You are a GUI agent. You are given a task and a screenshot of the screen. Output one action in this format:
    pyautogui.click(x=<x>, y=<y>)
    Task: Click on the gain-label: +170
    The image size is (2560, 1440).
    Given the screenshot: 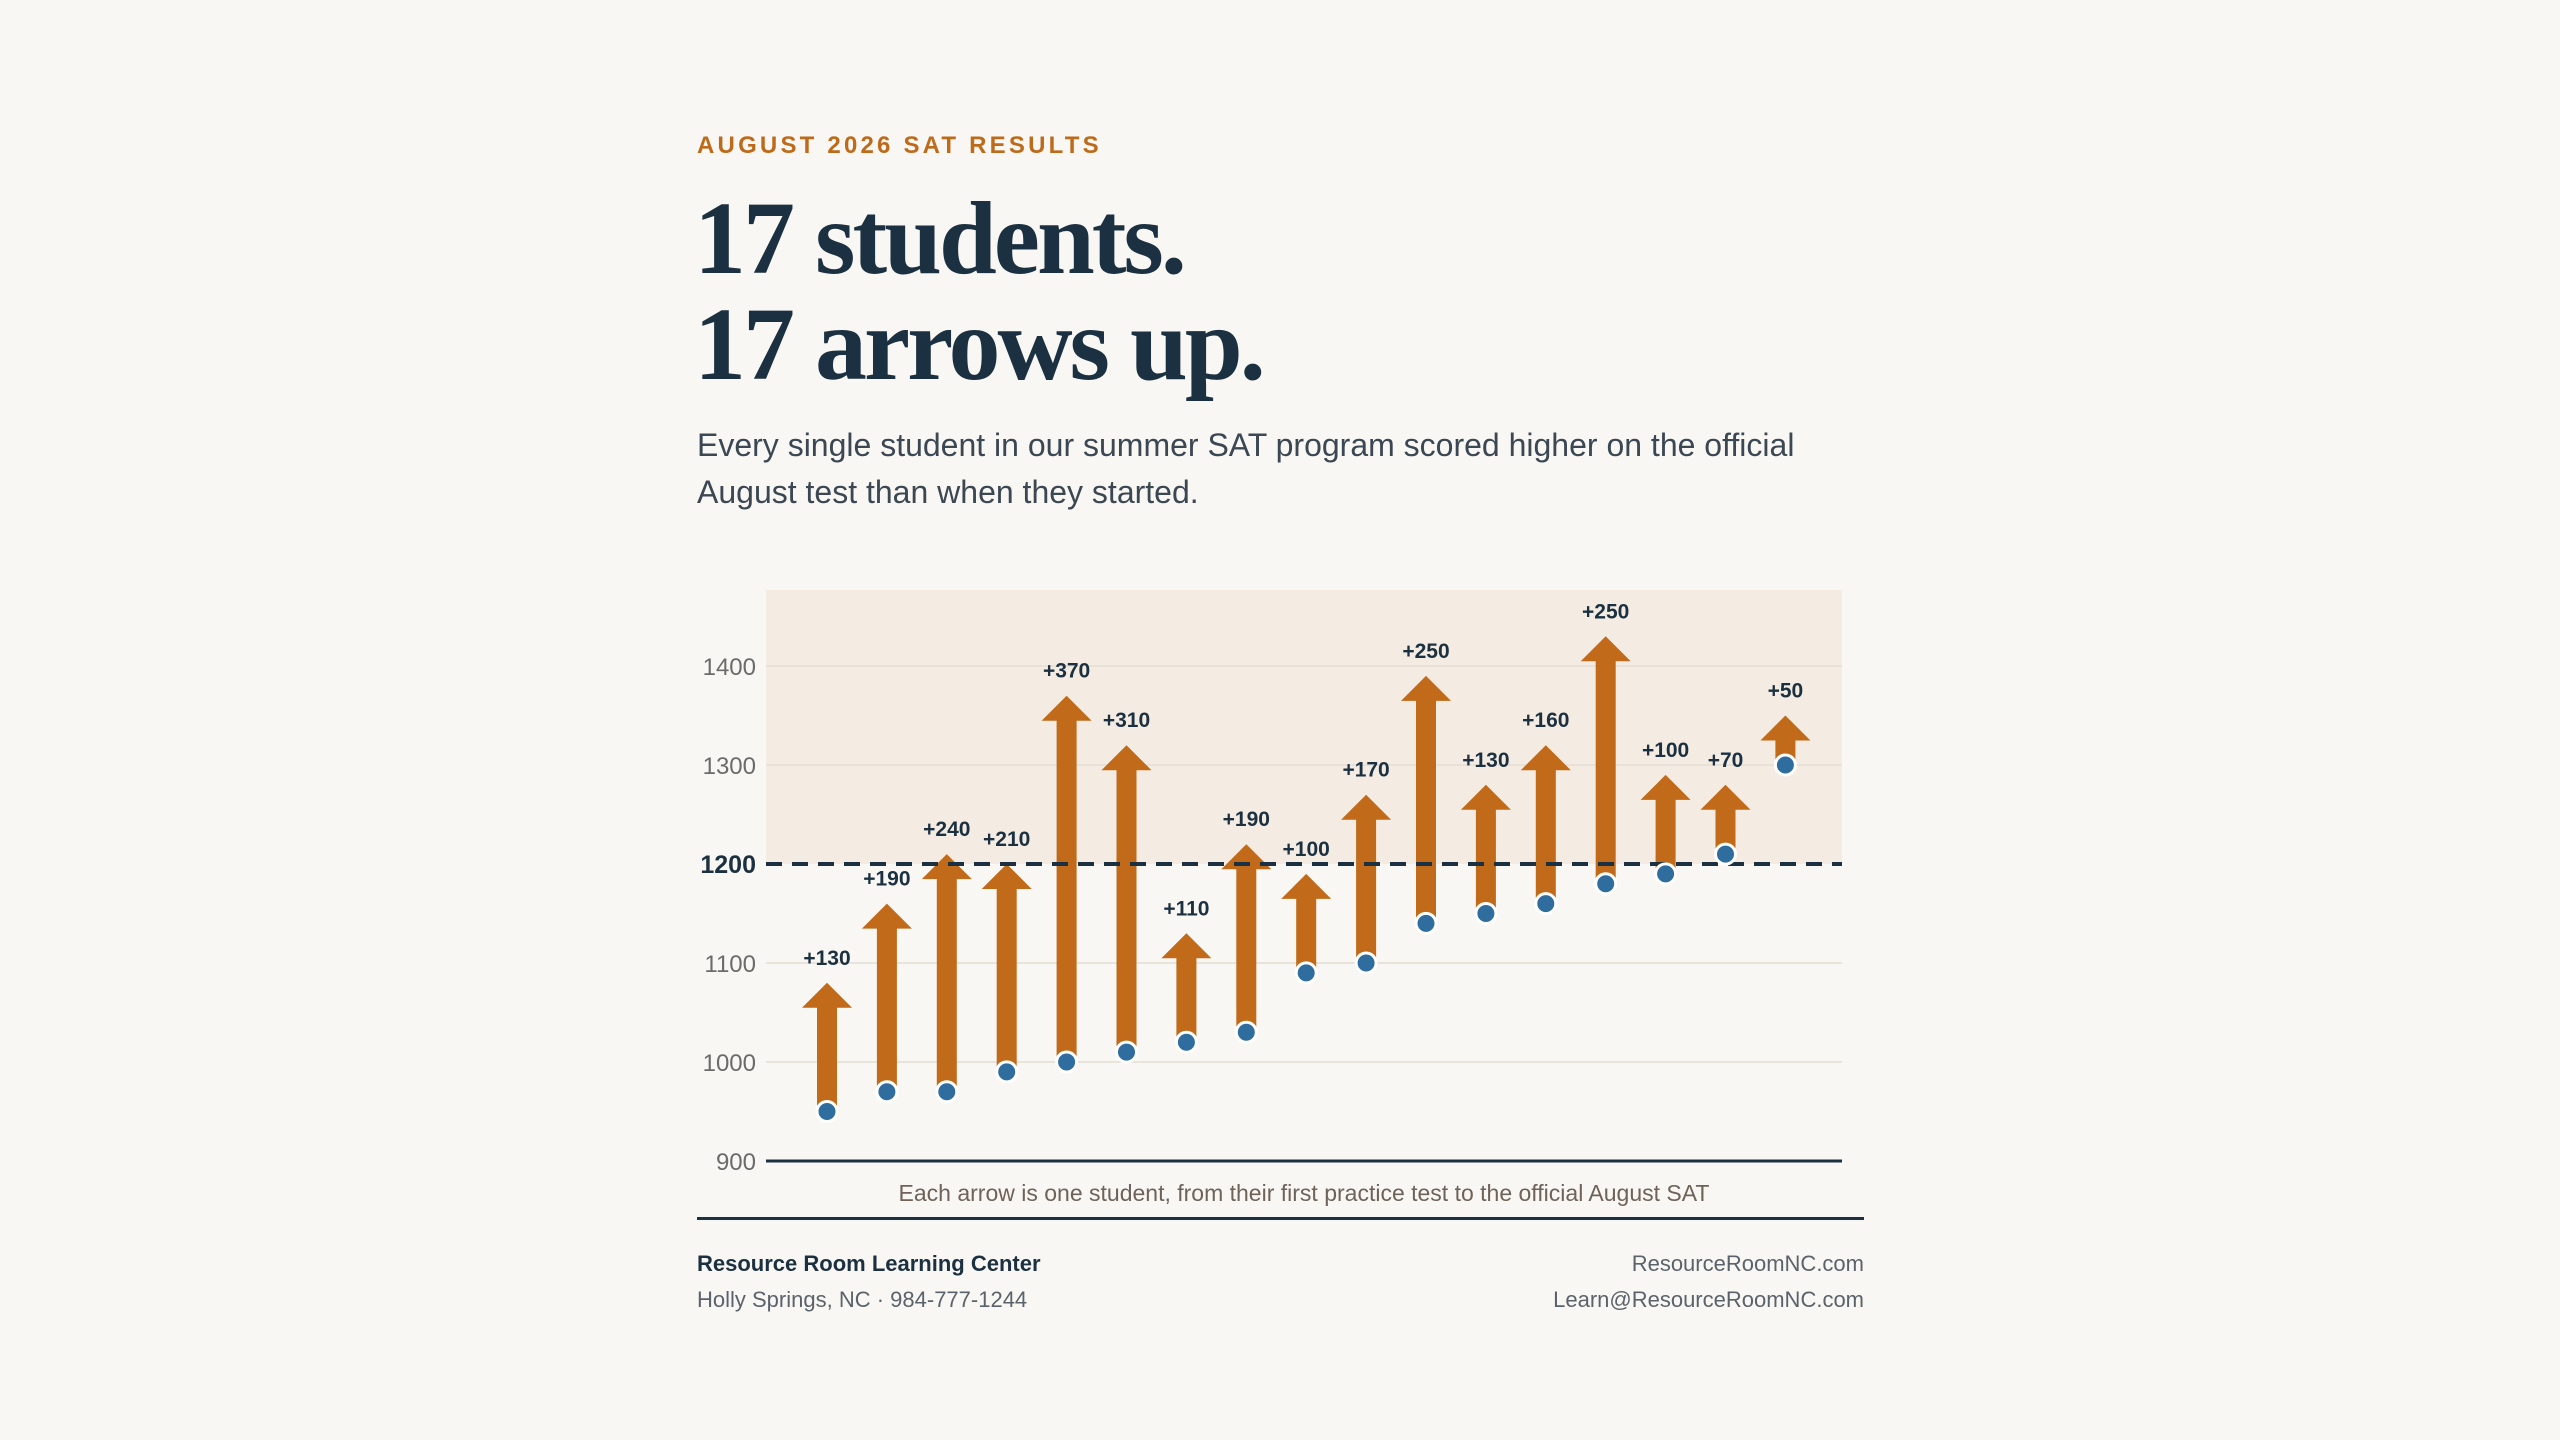 What is the action you would take?
    pyautogui.click(x=1365, y=770)
    